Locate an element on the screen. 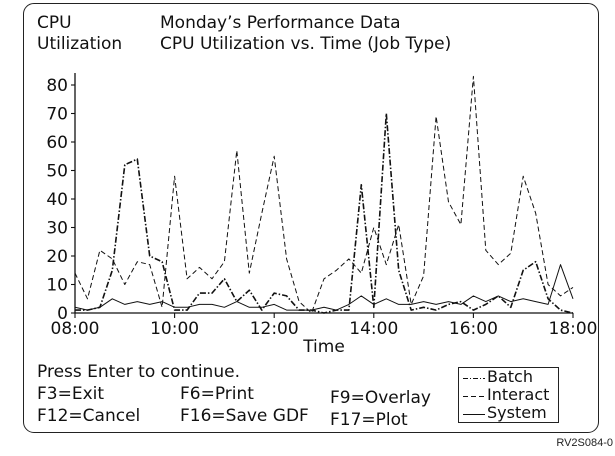 Image resolution: width=615 pixels, height=456 pixels. y-tick-label: 20 is located at coordinates (57, 257).